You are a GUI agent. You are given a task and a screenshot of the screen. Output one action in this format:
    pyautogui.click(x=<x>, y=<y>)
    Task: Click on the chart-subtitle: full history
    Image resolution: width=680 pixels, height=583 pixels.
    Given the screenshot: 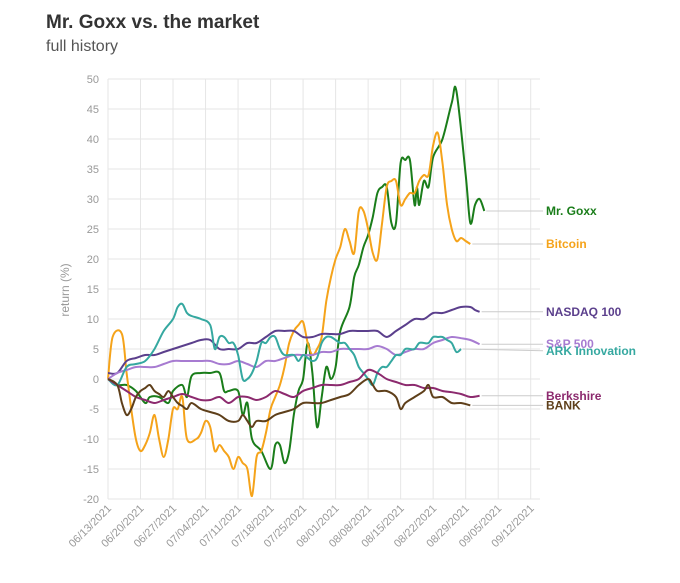 What is the action you would take?
    pyautogui.click(x=82, y=46)
    